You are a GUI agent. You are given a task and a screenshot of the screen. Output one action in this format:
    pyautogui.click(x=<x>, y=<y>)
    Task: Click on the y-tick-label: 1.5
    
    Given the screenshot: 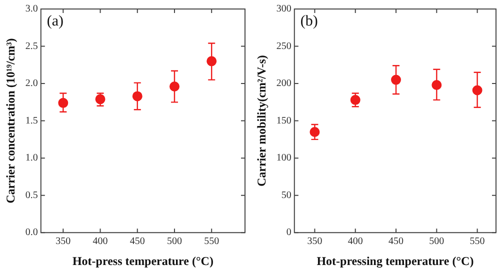 What is the action you would take?
    pyautogui.click(x=31, y=120)
    